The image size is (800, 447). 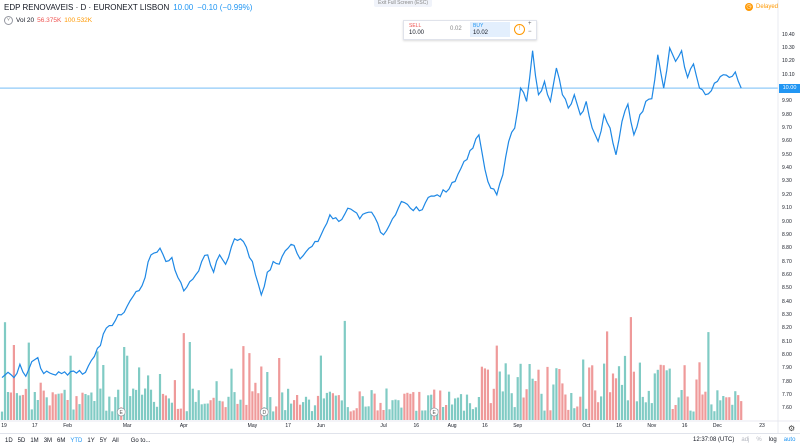 I want to click on price-change: −0.10 (−0.99%), so click(x=225, y=7).